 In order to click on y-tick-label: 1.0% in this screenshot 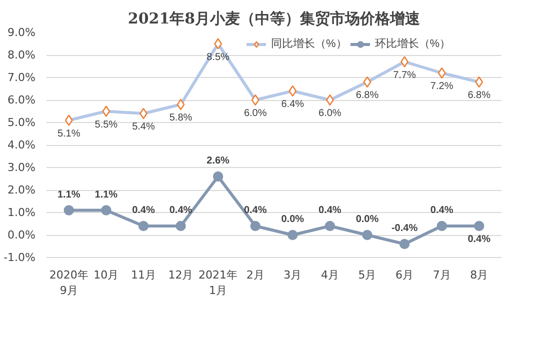, I will do `click(22, 212)`.